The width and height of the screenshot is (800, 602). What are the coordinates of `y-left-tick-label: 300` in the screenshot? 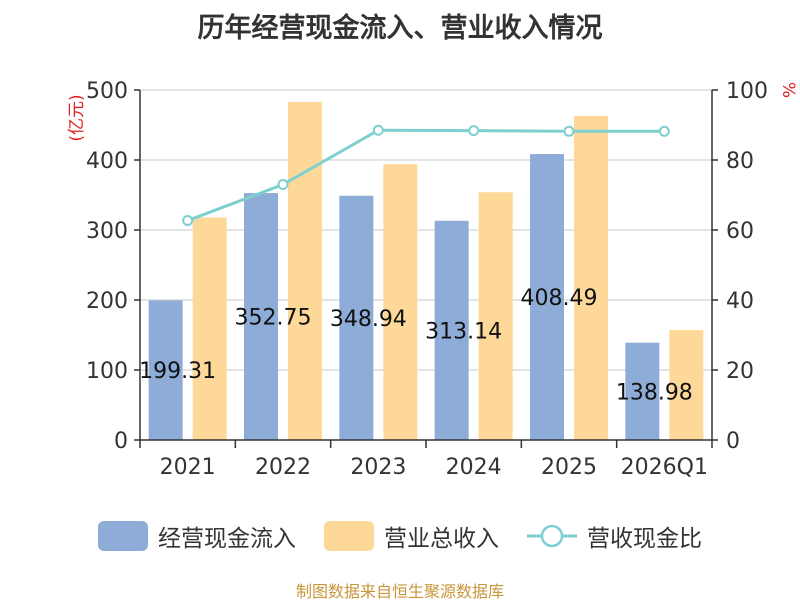 It's located at (107, 231).